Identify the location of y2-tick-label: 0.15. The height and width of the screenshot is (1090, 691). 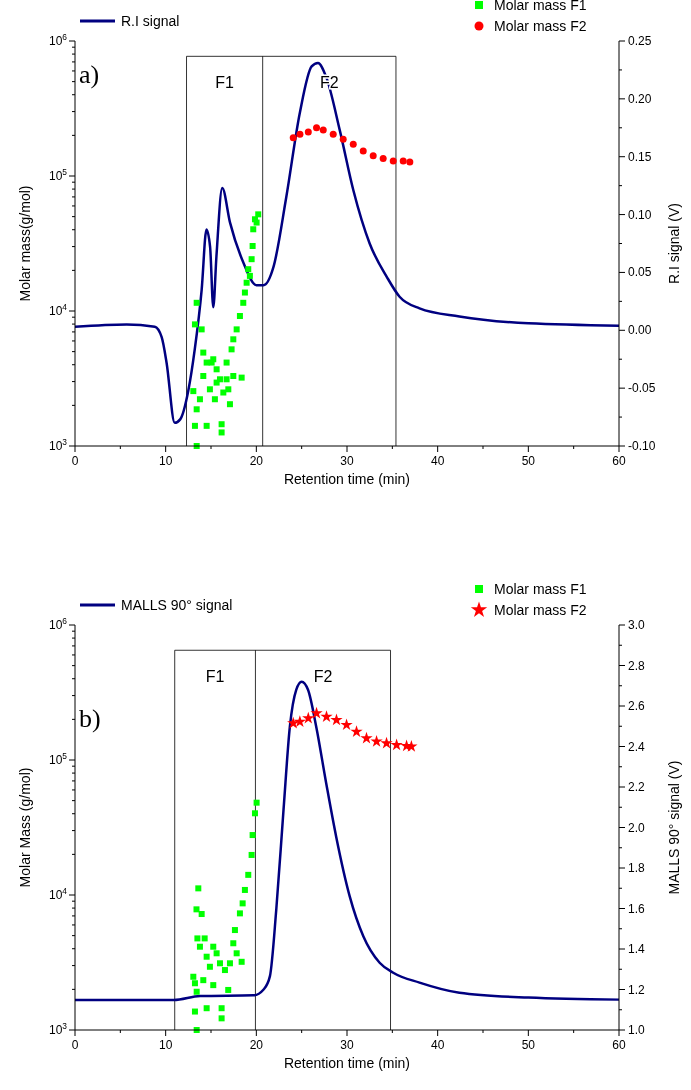
(640, 156).